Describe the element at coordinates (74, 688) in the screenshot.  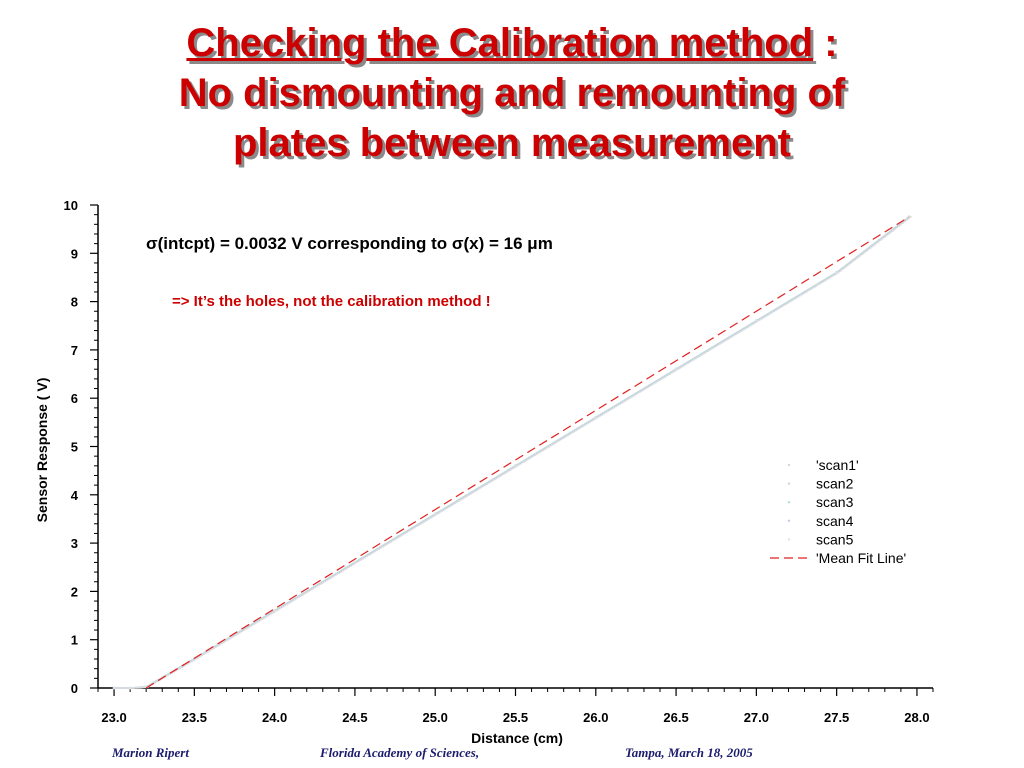
I see `y-tick-label: 0` at that location.